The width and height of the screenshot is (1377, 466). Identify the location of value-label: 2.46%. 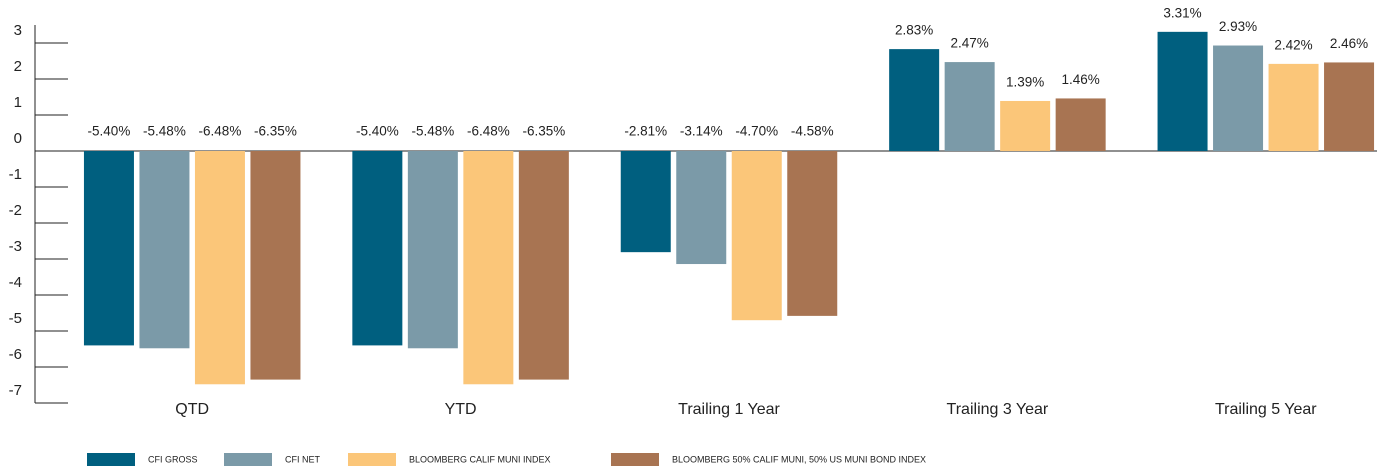
(1349, 43).